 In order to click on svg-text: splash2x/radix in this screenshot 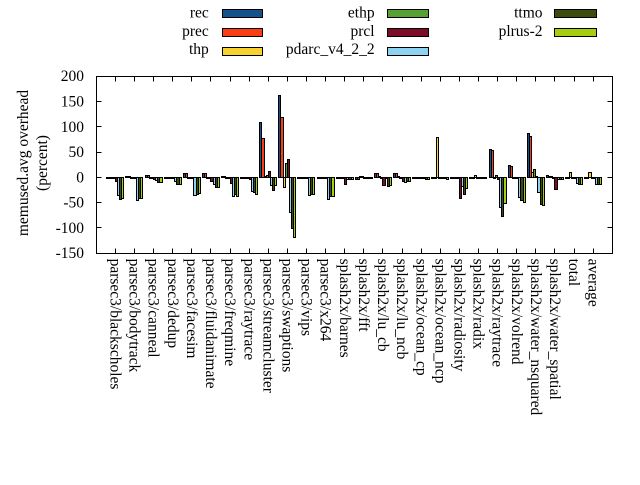, I will do `click(478, 304)`.